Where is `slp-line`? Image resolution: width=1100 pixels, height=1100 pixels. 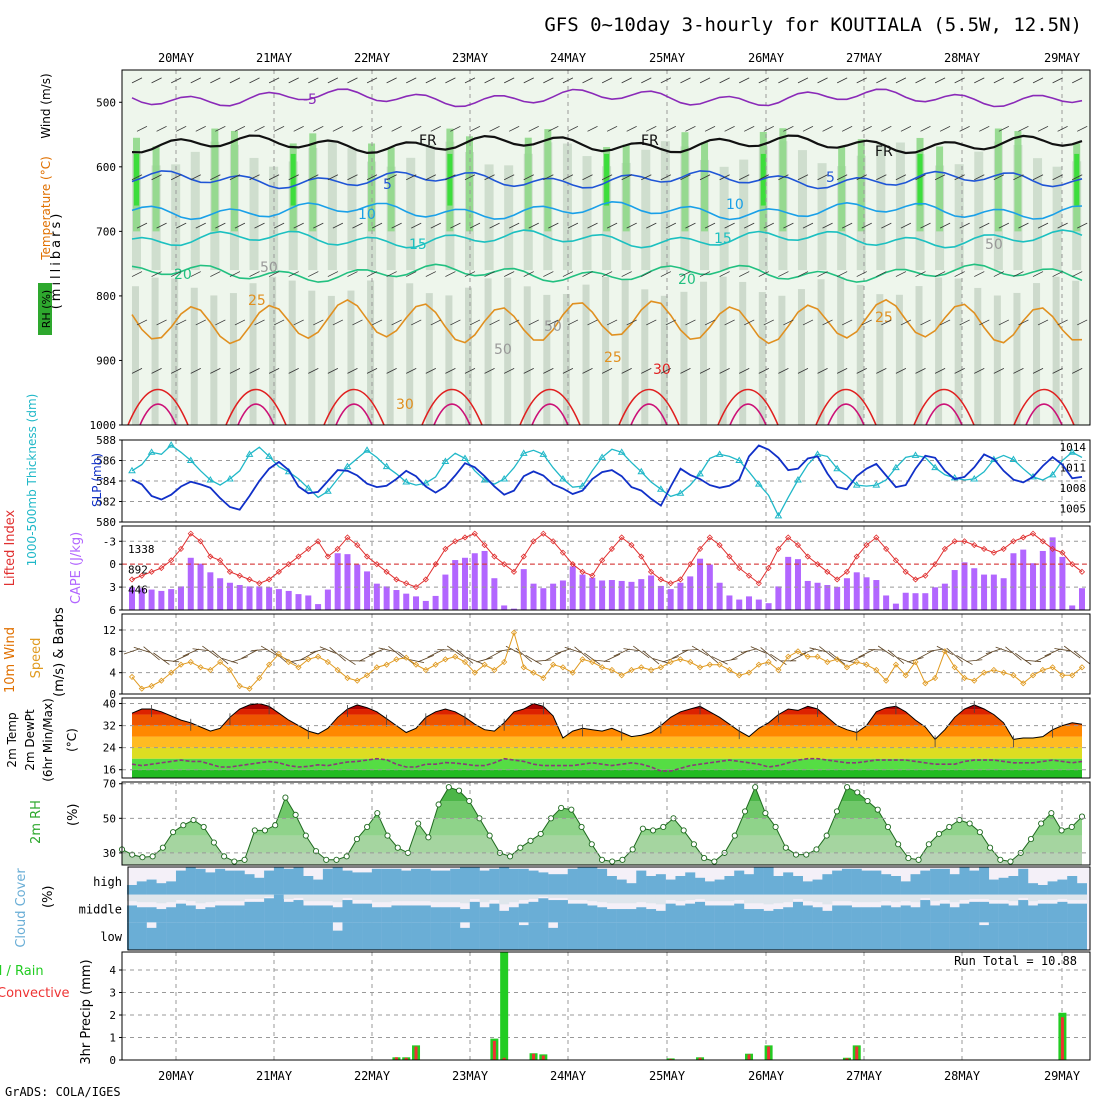
slp-line is located at coordinates (607, 477).